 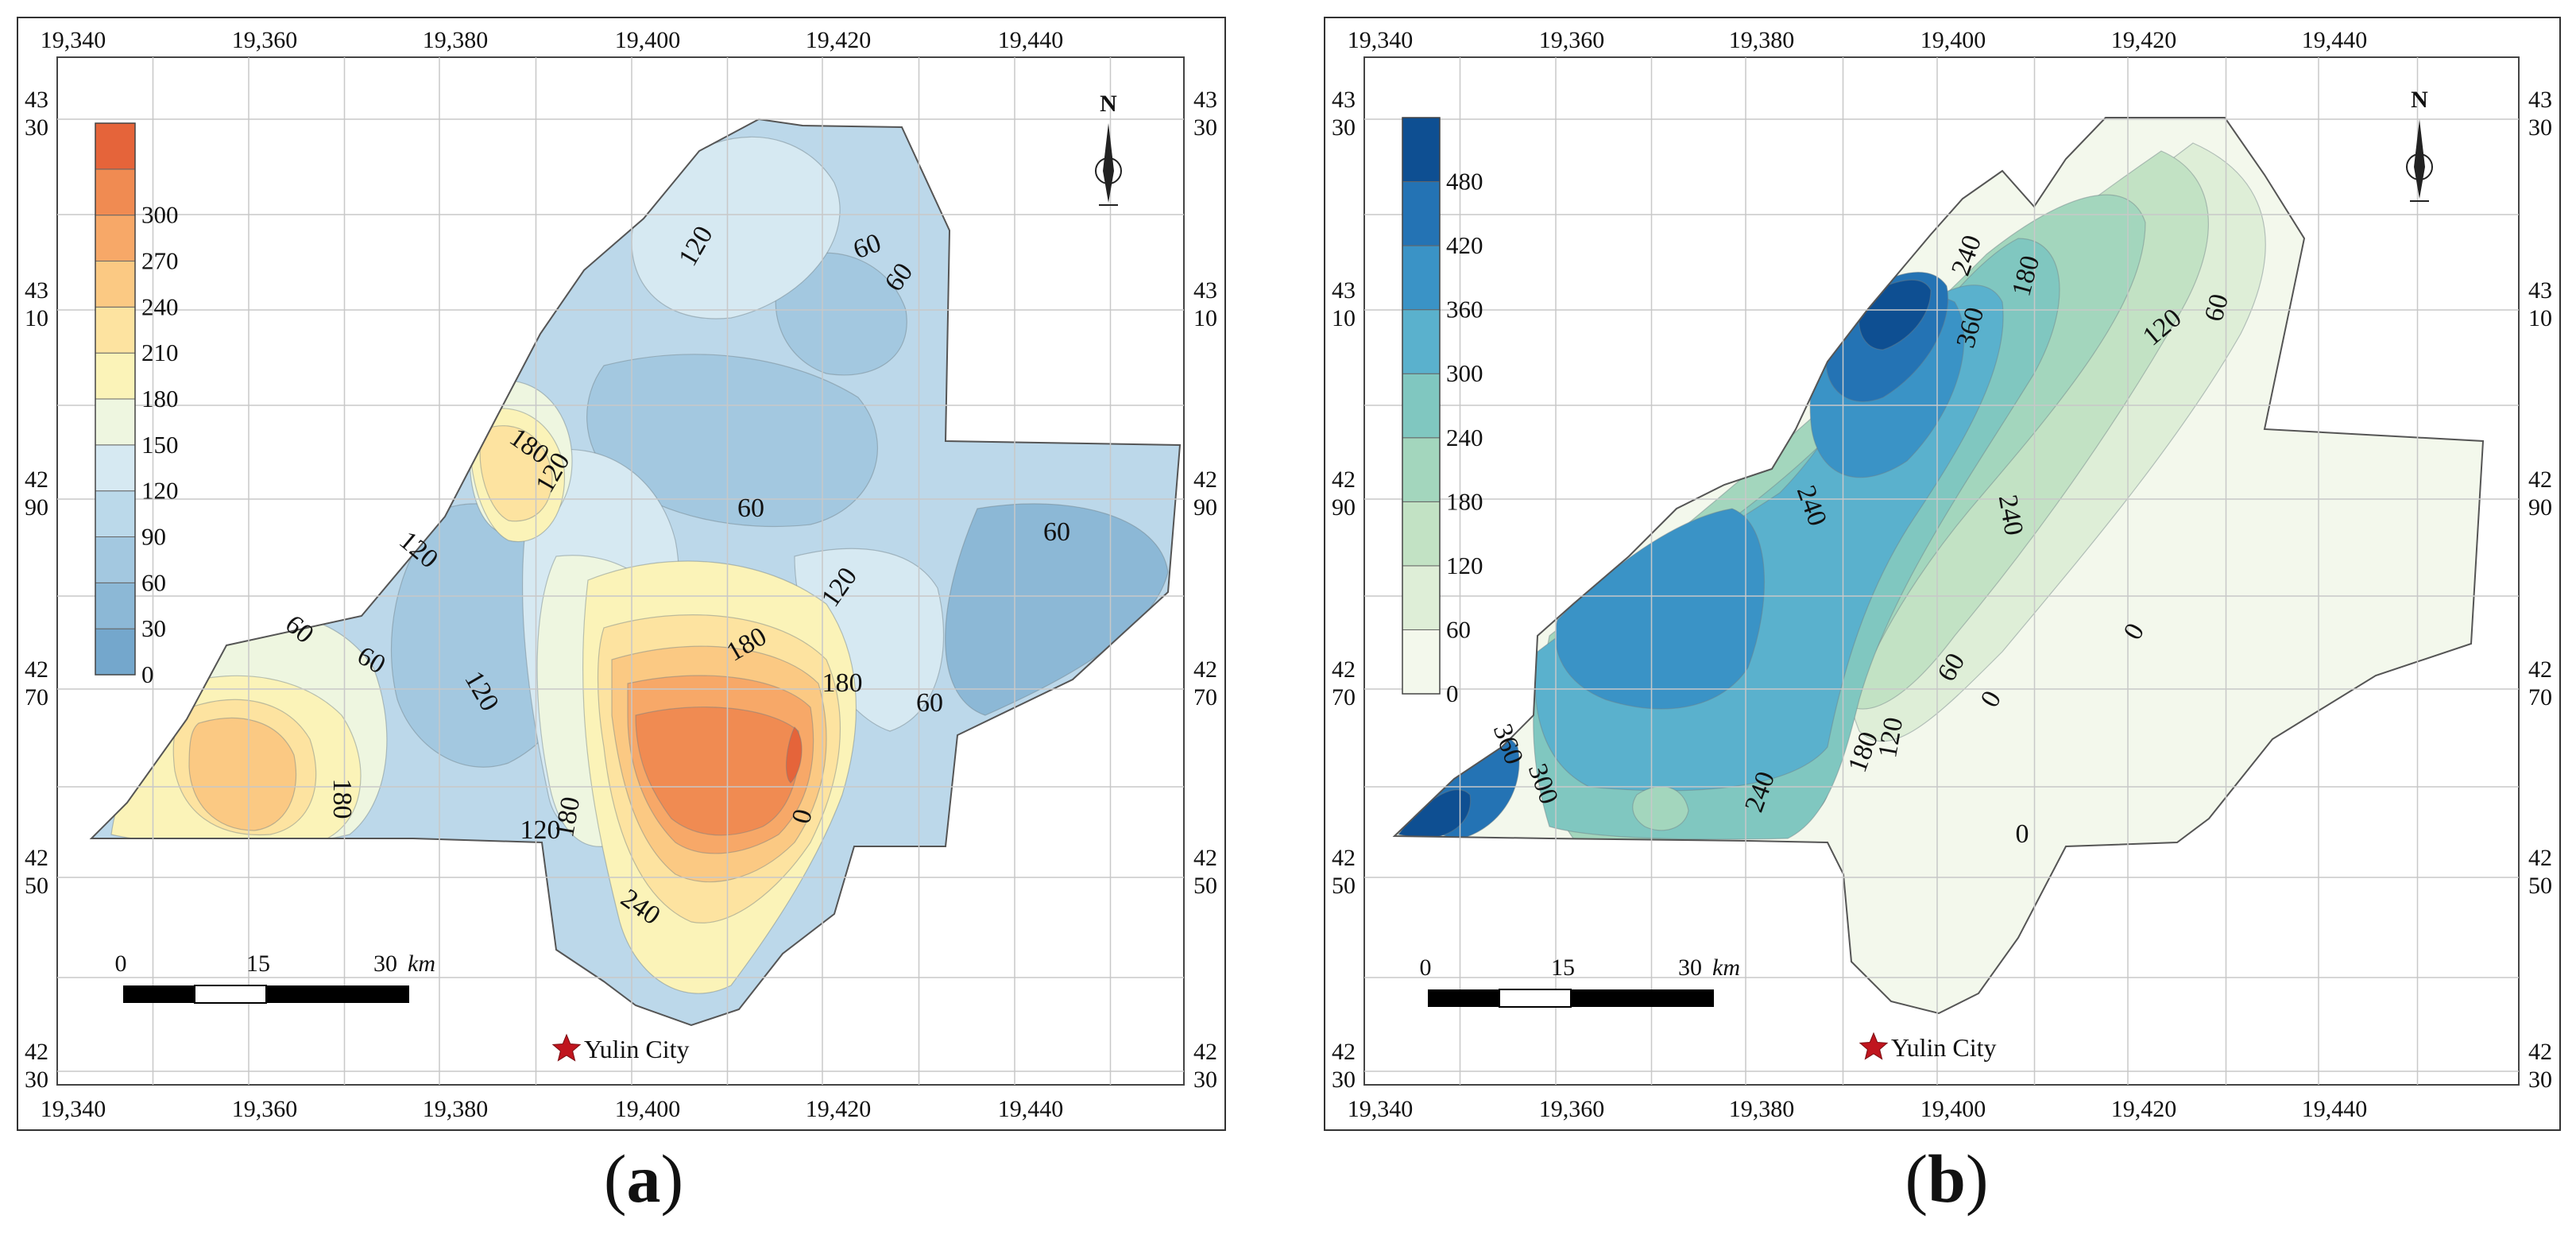 What do you see at coordinates (1572, 1109) in the screenshot?
I see `x-tick-label-bottom: 19,360` at bounding box center [1572, 1109].